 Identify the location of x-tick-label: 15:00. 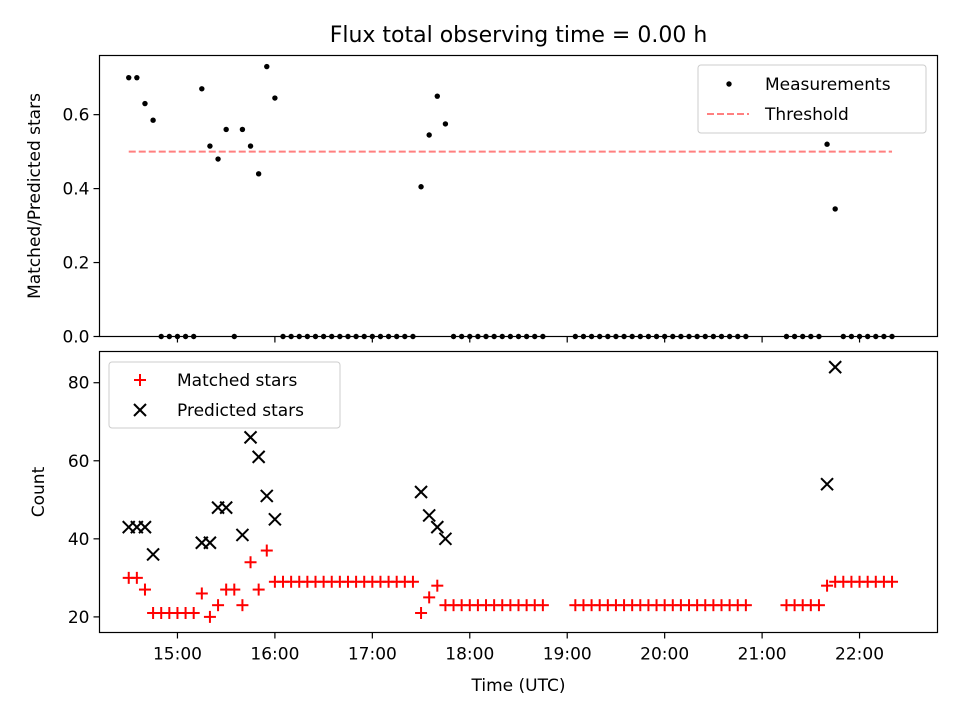
(177, 655).